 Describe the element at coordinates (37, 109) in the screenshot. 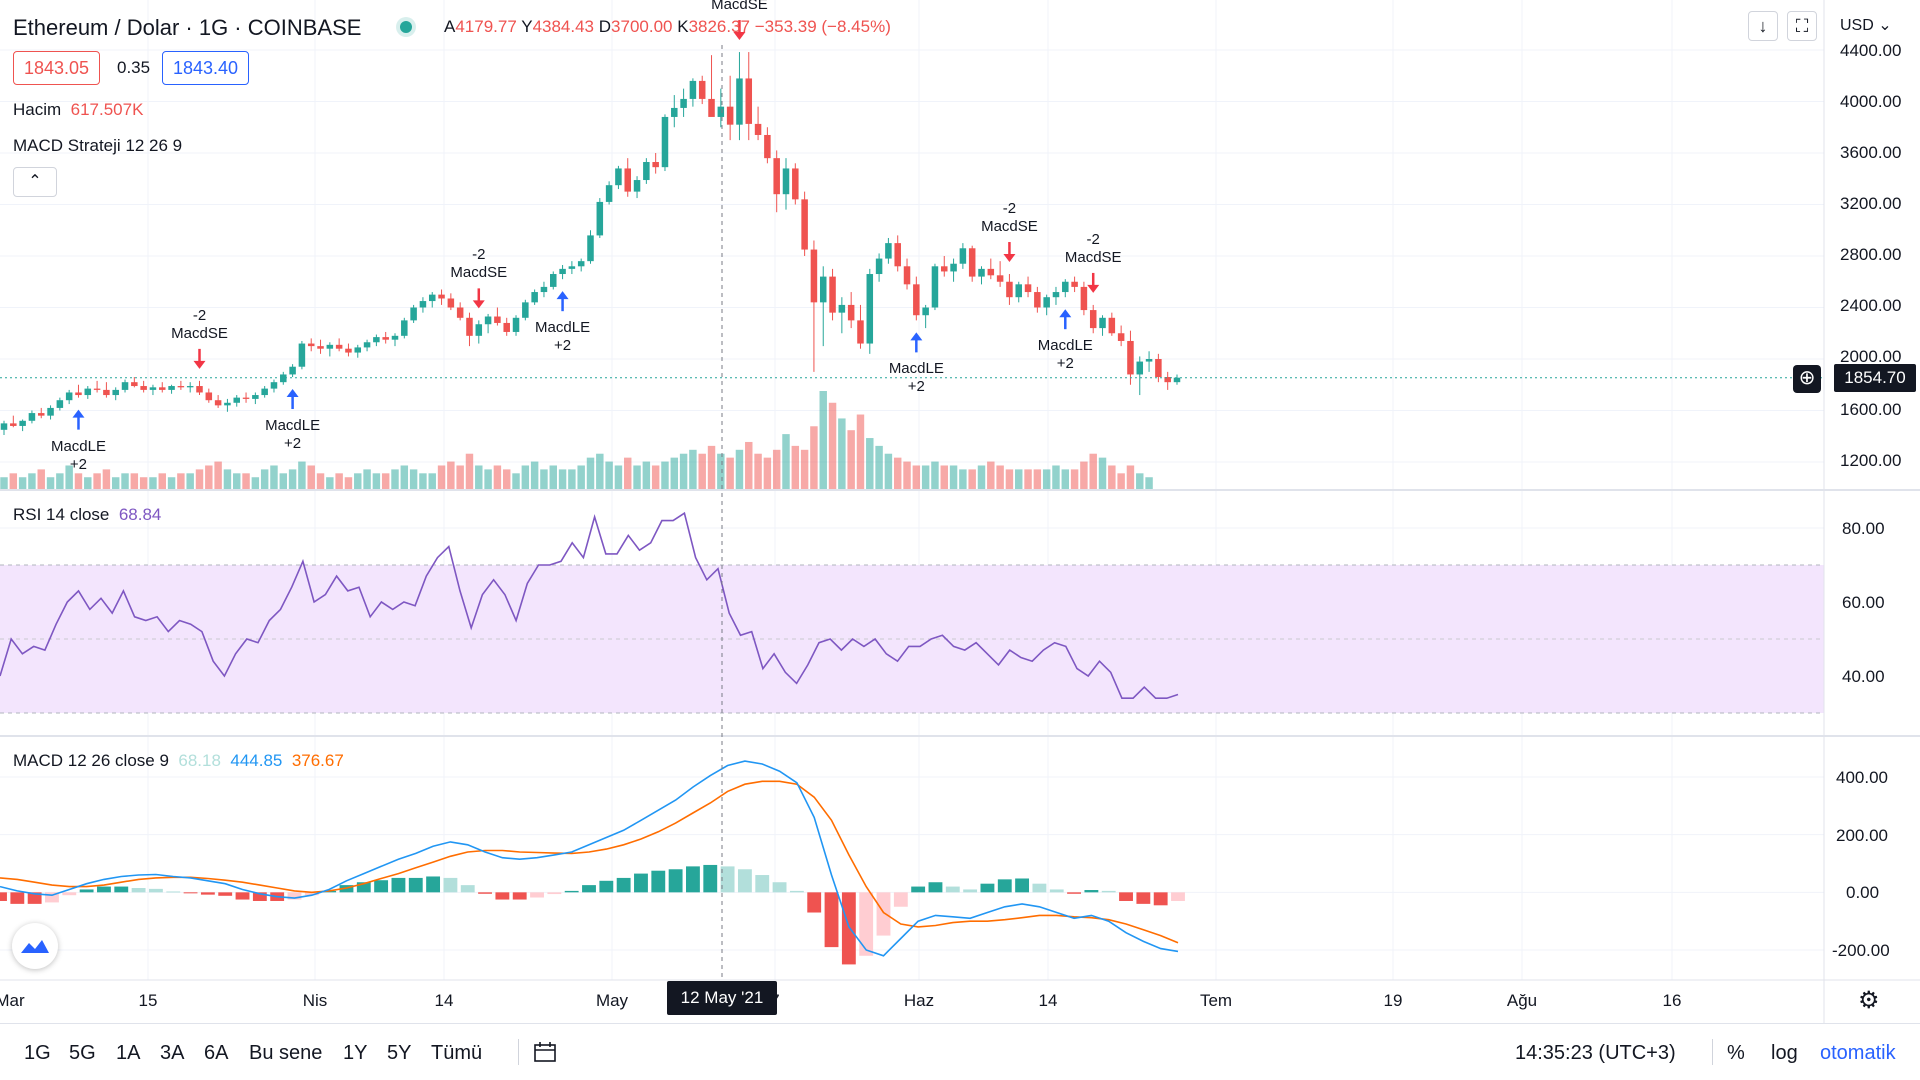

I see `volume-label: Hacim` at that location.